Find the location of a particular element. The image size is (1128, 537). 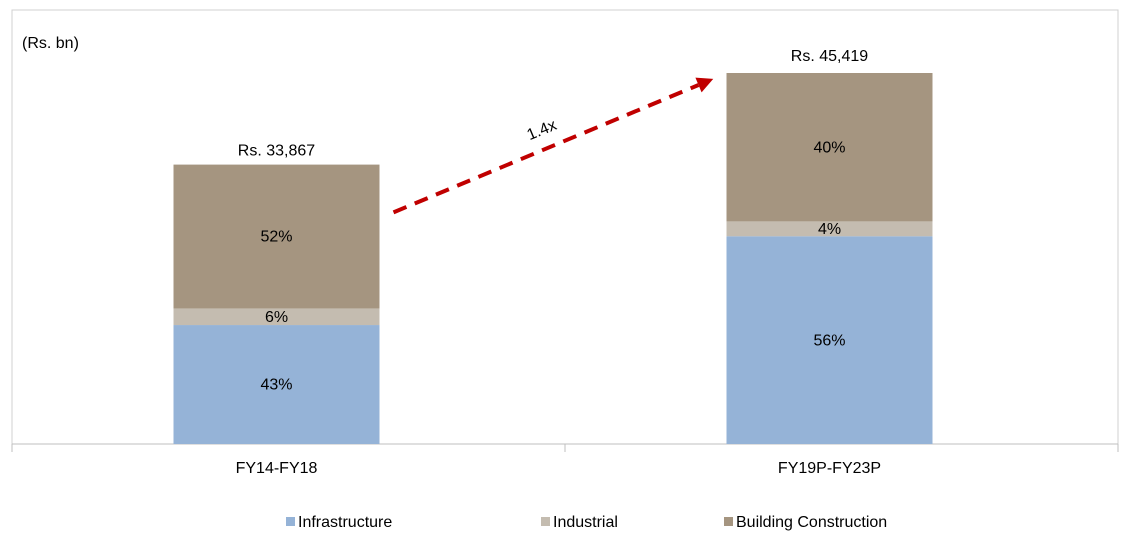

legend-label: Building Construction is located at coordinates (811, 522).